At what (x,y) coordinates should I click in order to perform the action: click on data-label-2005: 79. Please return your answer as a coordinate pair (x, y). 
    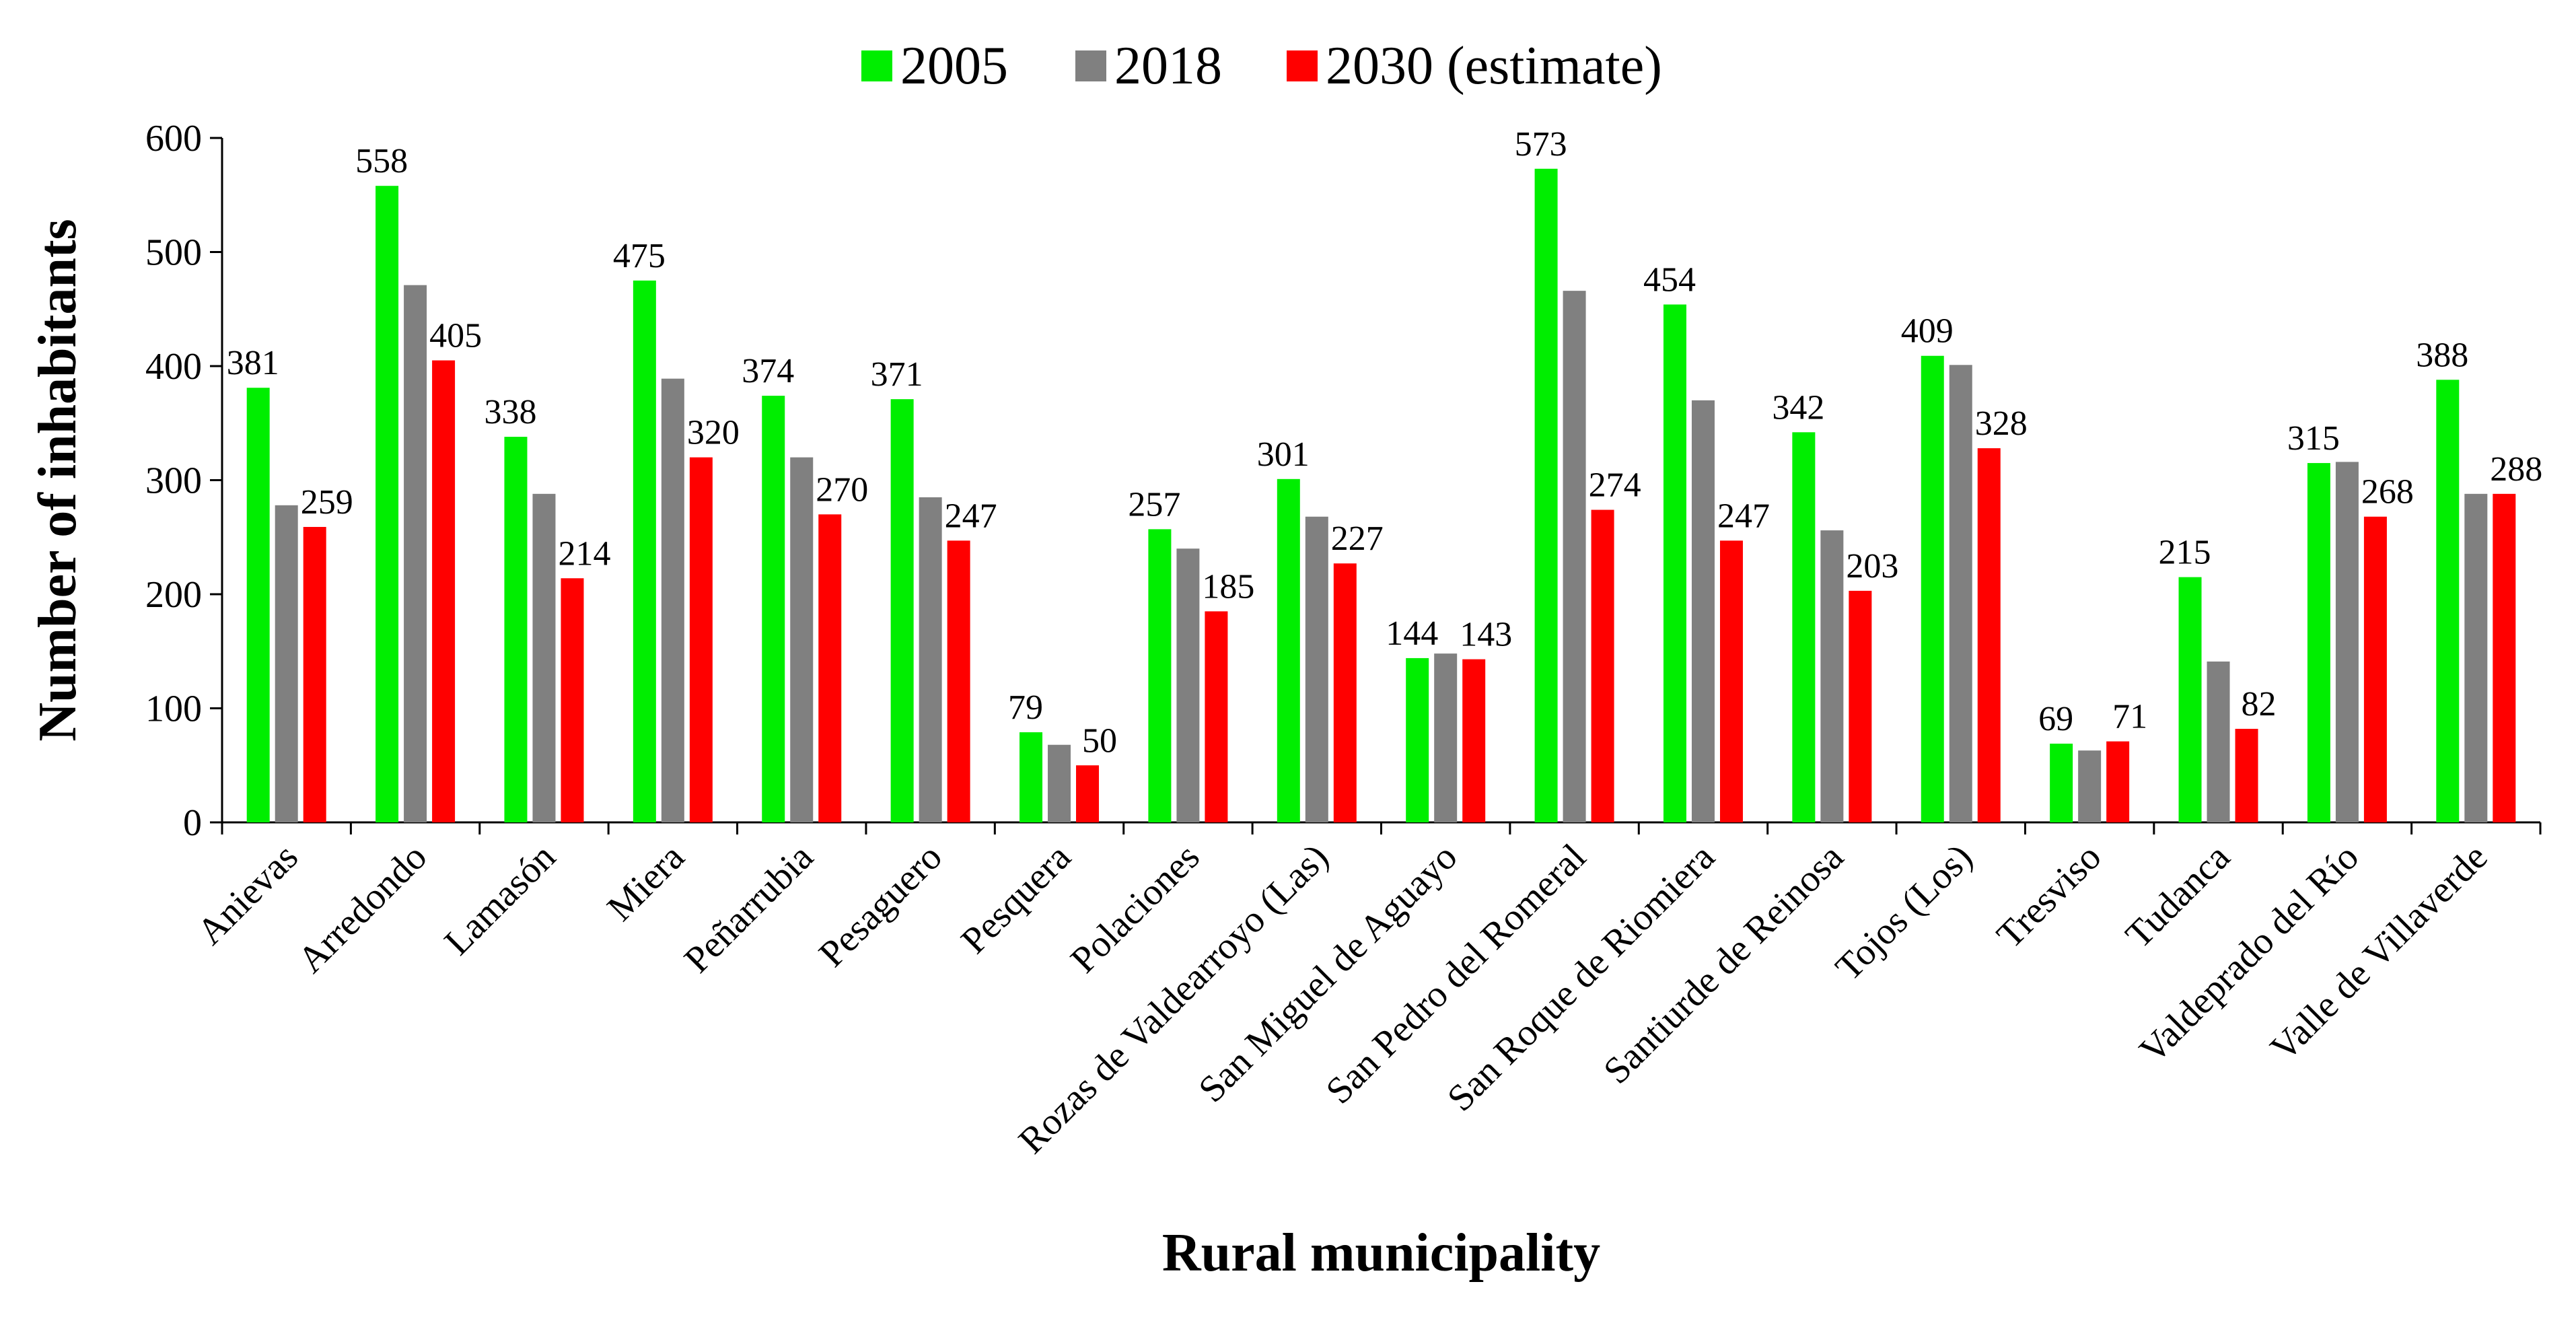
    Looking at the image, I should click on (1025, 707).